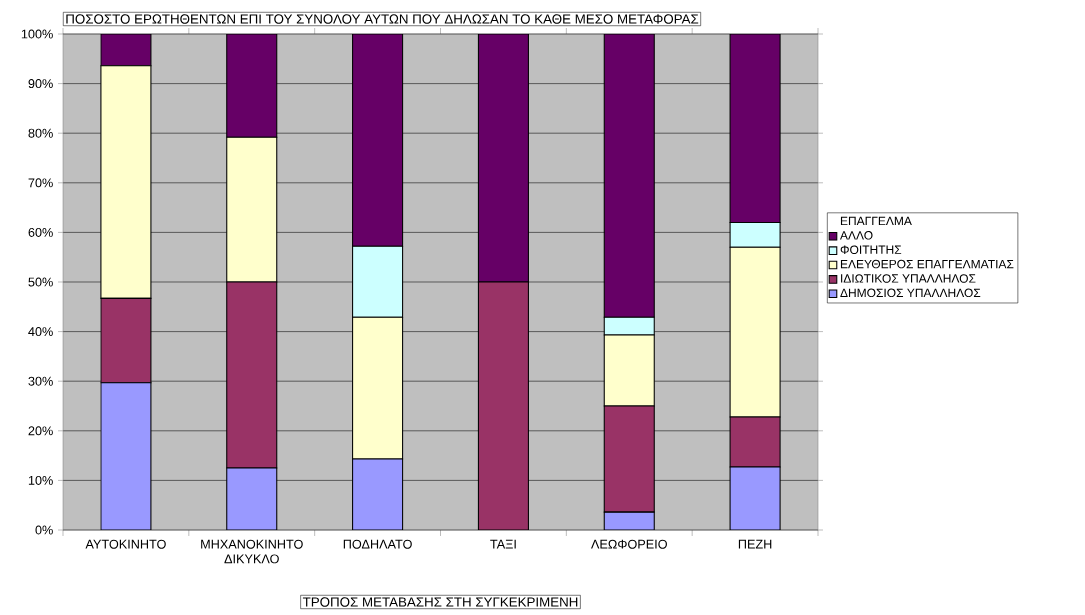 The height and width of the screenshot is (615, 1085). Describe the element at coordinates (40, 381) in the screenshot. I see `y-tick-label: 30%` at that location.